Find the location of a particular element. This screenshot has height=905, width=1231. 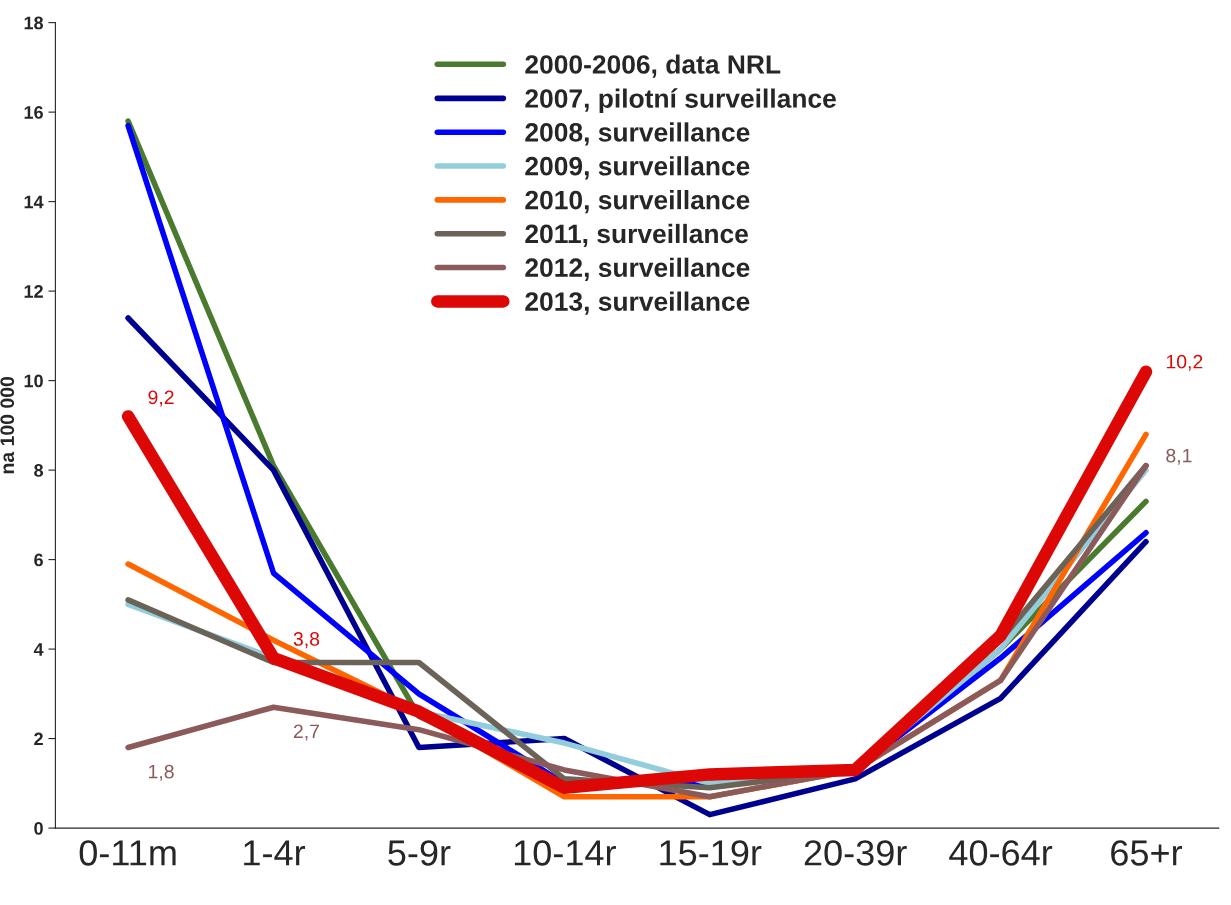

y-tick-label: 4 is located at coordinates (38, 649).